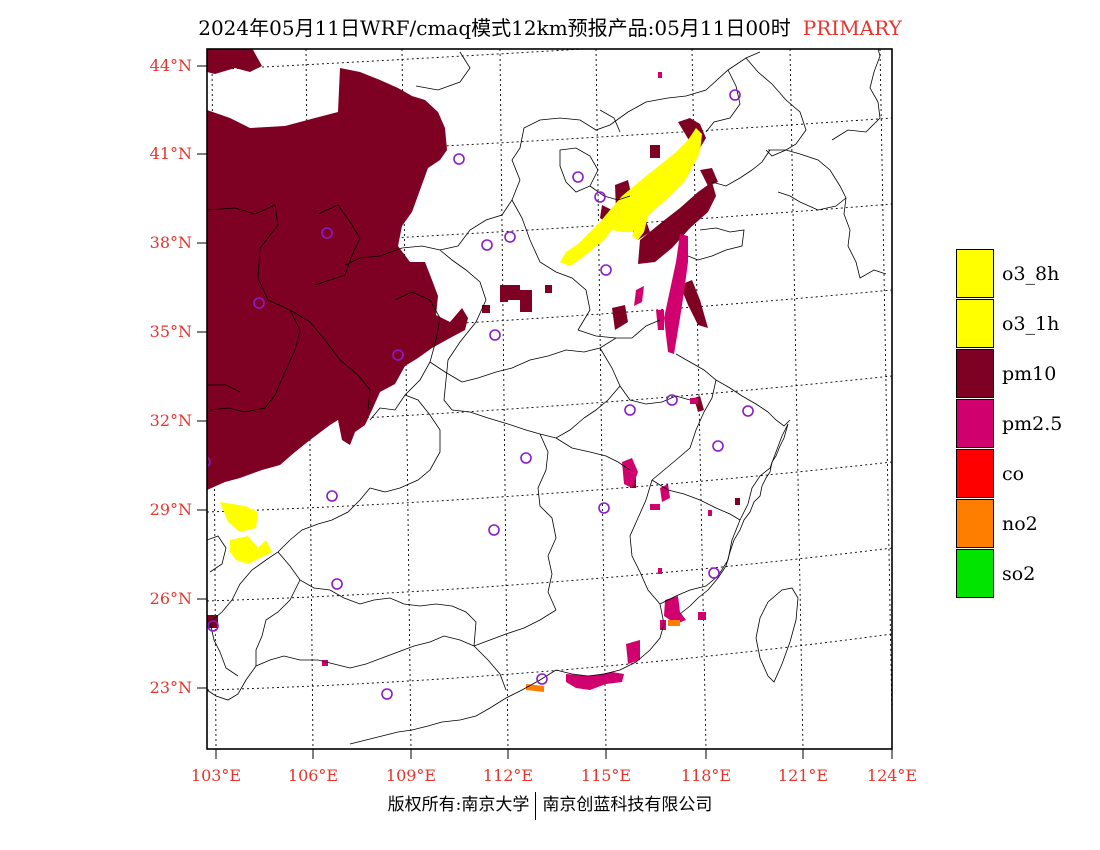  I want to click on legend-item-o3-8h: o3_8h, so click(1026, 274).